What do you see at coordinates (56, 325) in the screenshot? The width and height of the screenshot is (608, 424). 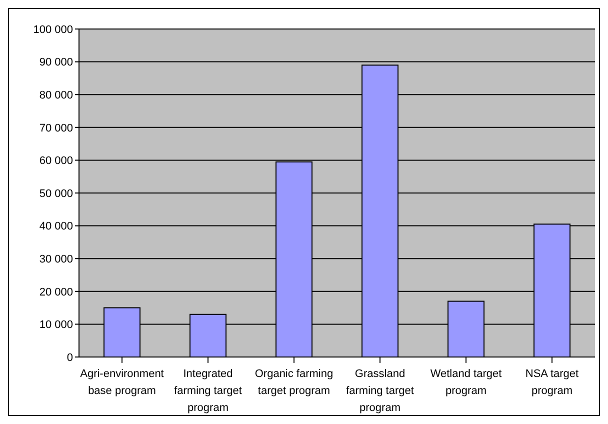 I see `y-tick-label: 10 000` at bounding box center [56, 325].